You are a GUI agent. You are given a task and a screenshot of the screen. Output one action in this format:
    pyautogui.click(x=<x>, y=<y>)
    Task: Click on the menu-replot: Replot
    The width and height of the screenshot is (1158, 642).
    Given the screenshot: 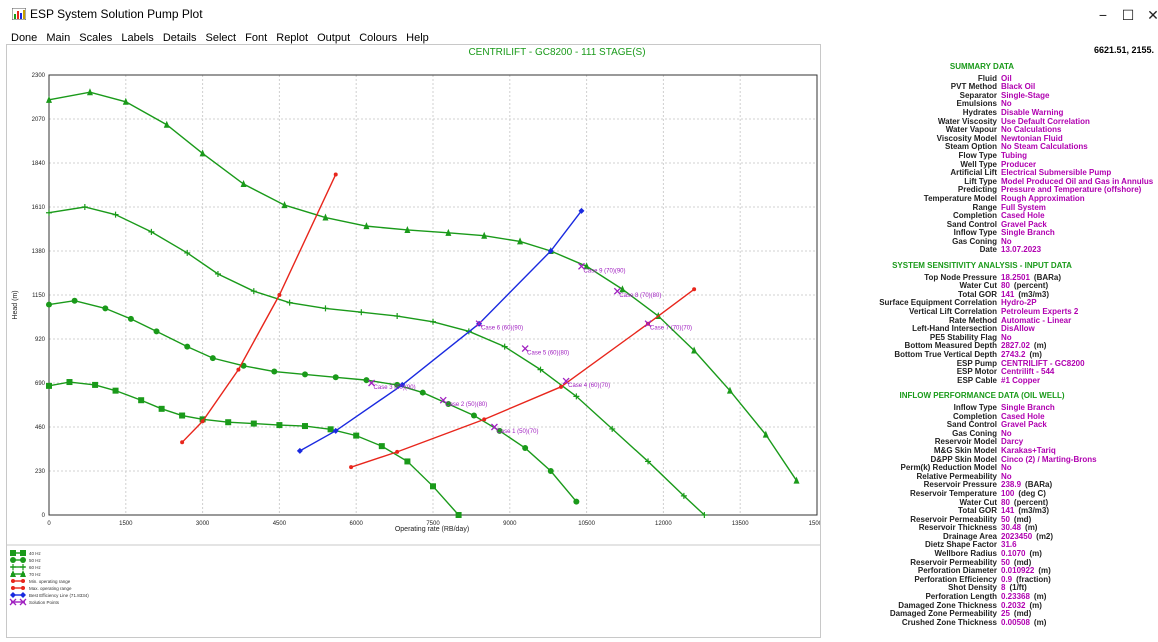 What is the action you would take?
    pyautogui.click(x=292, y=38)
    